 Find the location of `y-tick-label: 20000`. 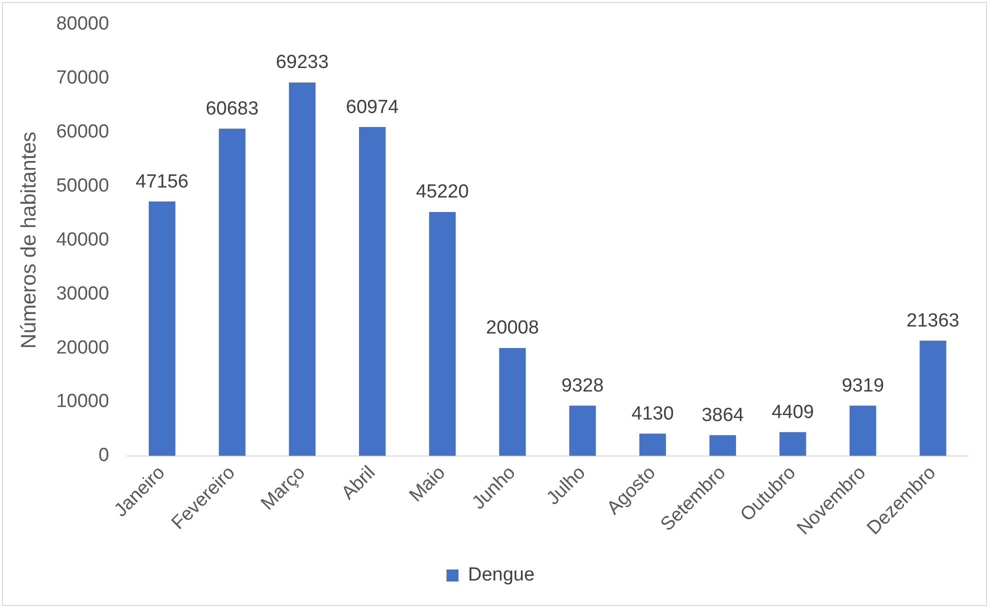

y-tick-label: 20000 is located at coordinates (83, 347).